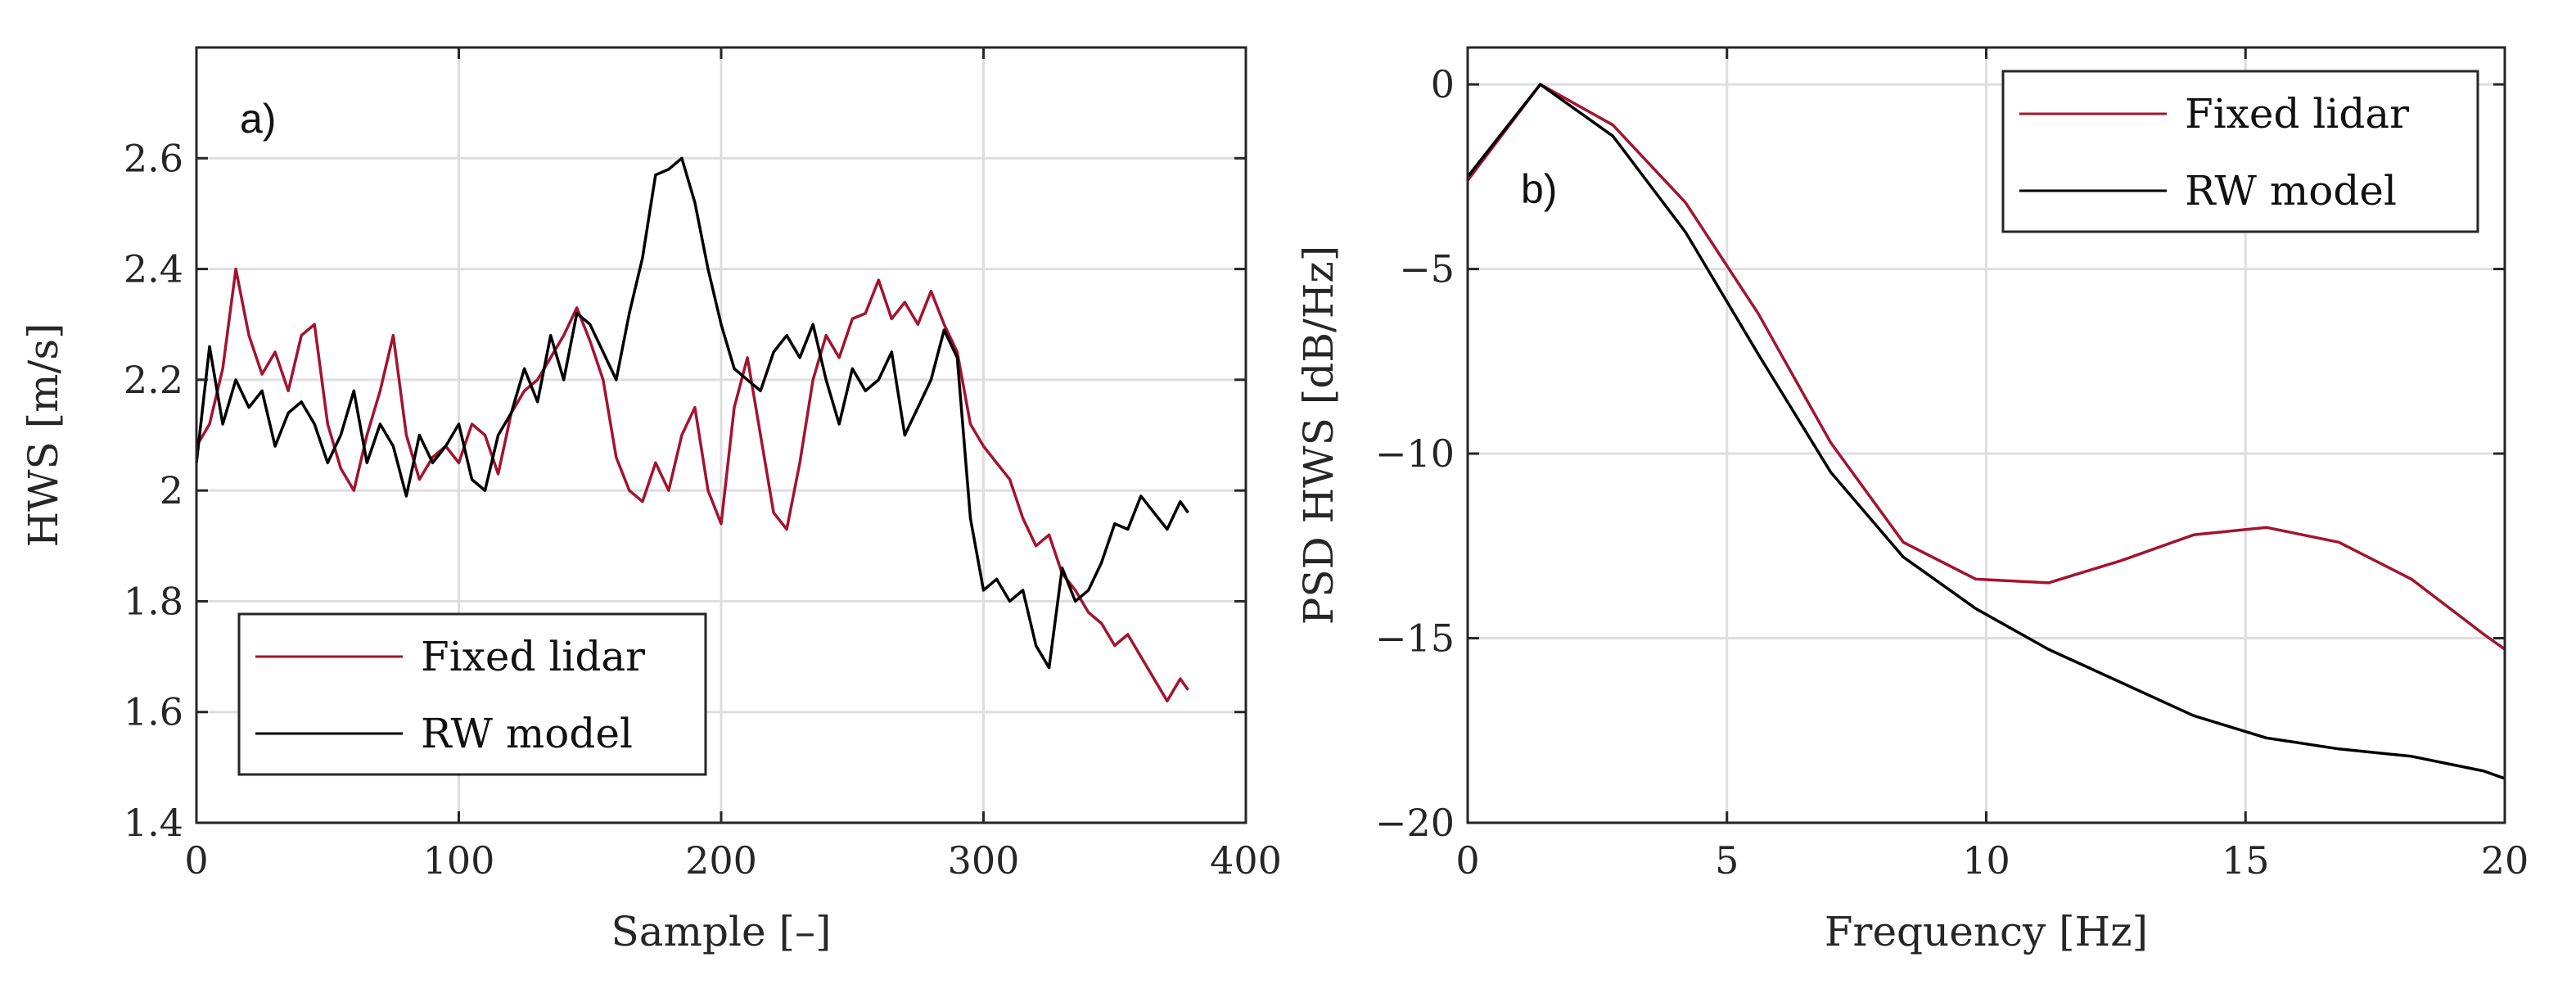 The image size is (2576, 1007). I want to click on x-tick-label-b: 10, so click(1986, 860).